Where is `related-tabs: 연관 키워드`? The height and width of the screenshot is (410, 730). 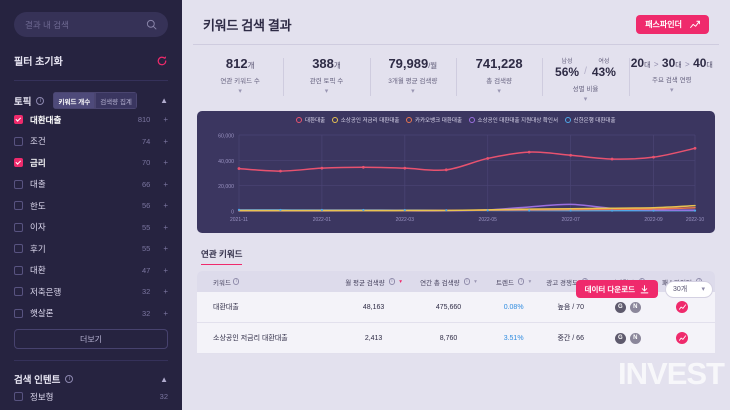
related-tabs: 연관 키워드 is located at coordinates (456, 249).